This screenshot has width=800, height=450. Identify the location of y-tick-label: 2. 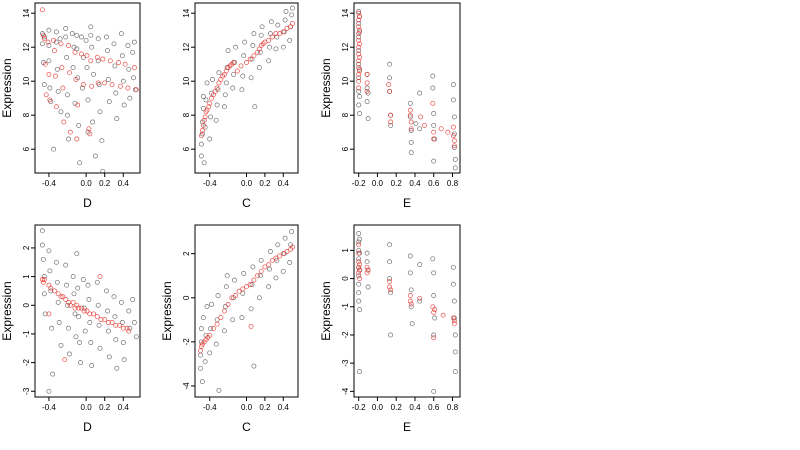
(186, 253).